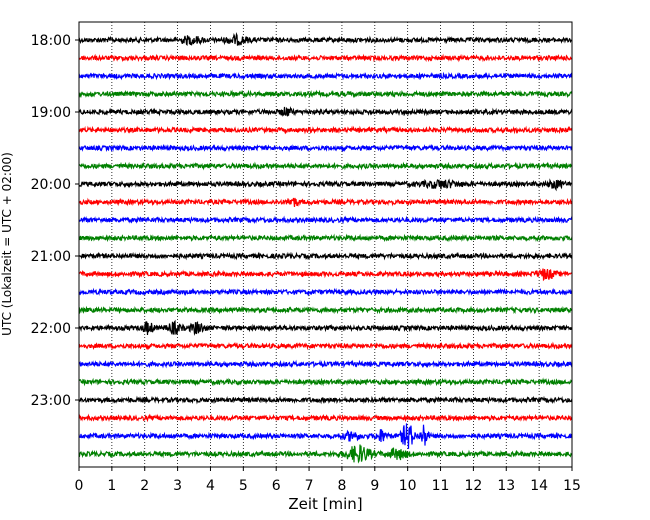 This screenshot has width=650, height=520. Describe the element at coordinates (276, 486) in the screenshot. I see `x-tick-label: 6` at that location.